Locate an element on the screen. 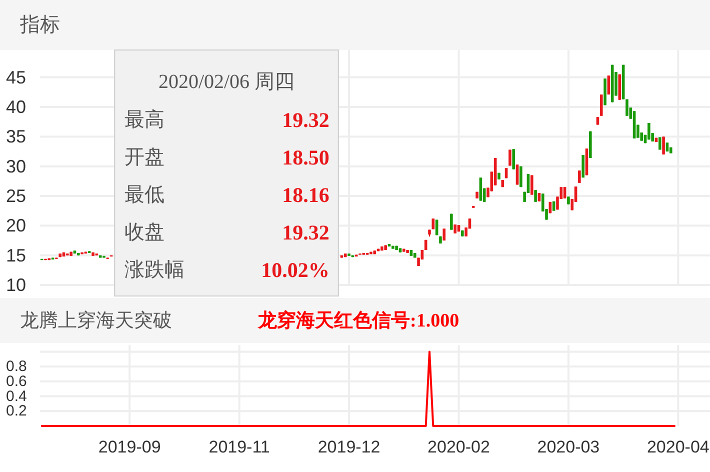 The height and width of the screenshot is (472, 710). ytick: 0.8 is located at coordinates (16, 367).